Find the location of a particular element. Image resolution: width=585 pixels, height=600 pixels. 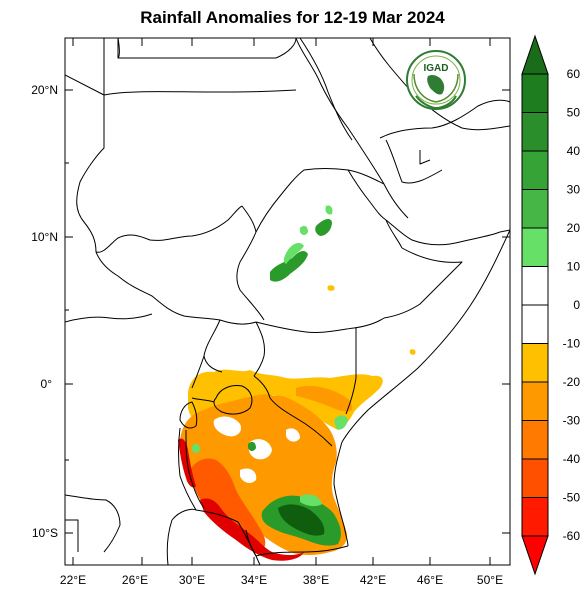

colorbar-label: 0 is located at coordinates (576, 305).